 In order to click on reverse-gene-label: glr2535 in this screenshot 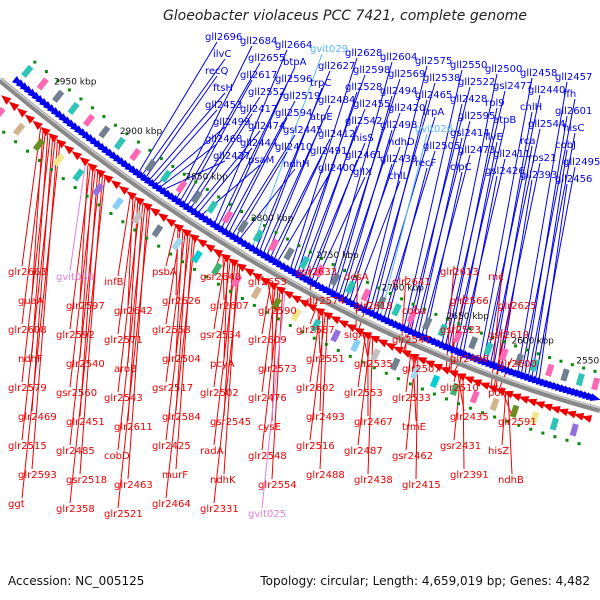, I will do `click(373, 364)`.